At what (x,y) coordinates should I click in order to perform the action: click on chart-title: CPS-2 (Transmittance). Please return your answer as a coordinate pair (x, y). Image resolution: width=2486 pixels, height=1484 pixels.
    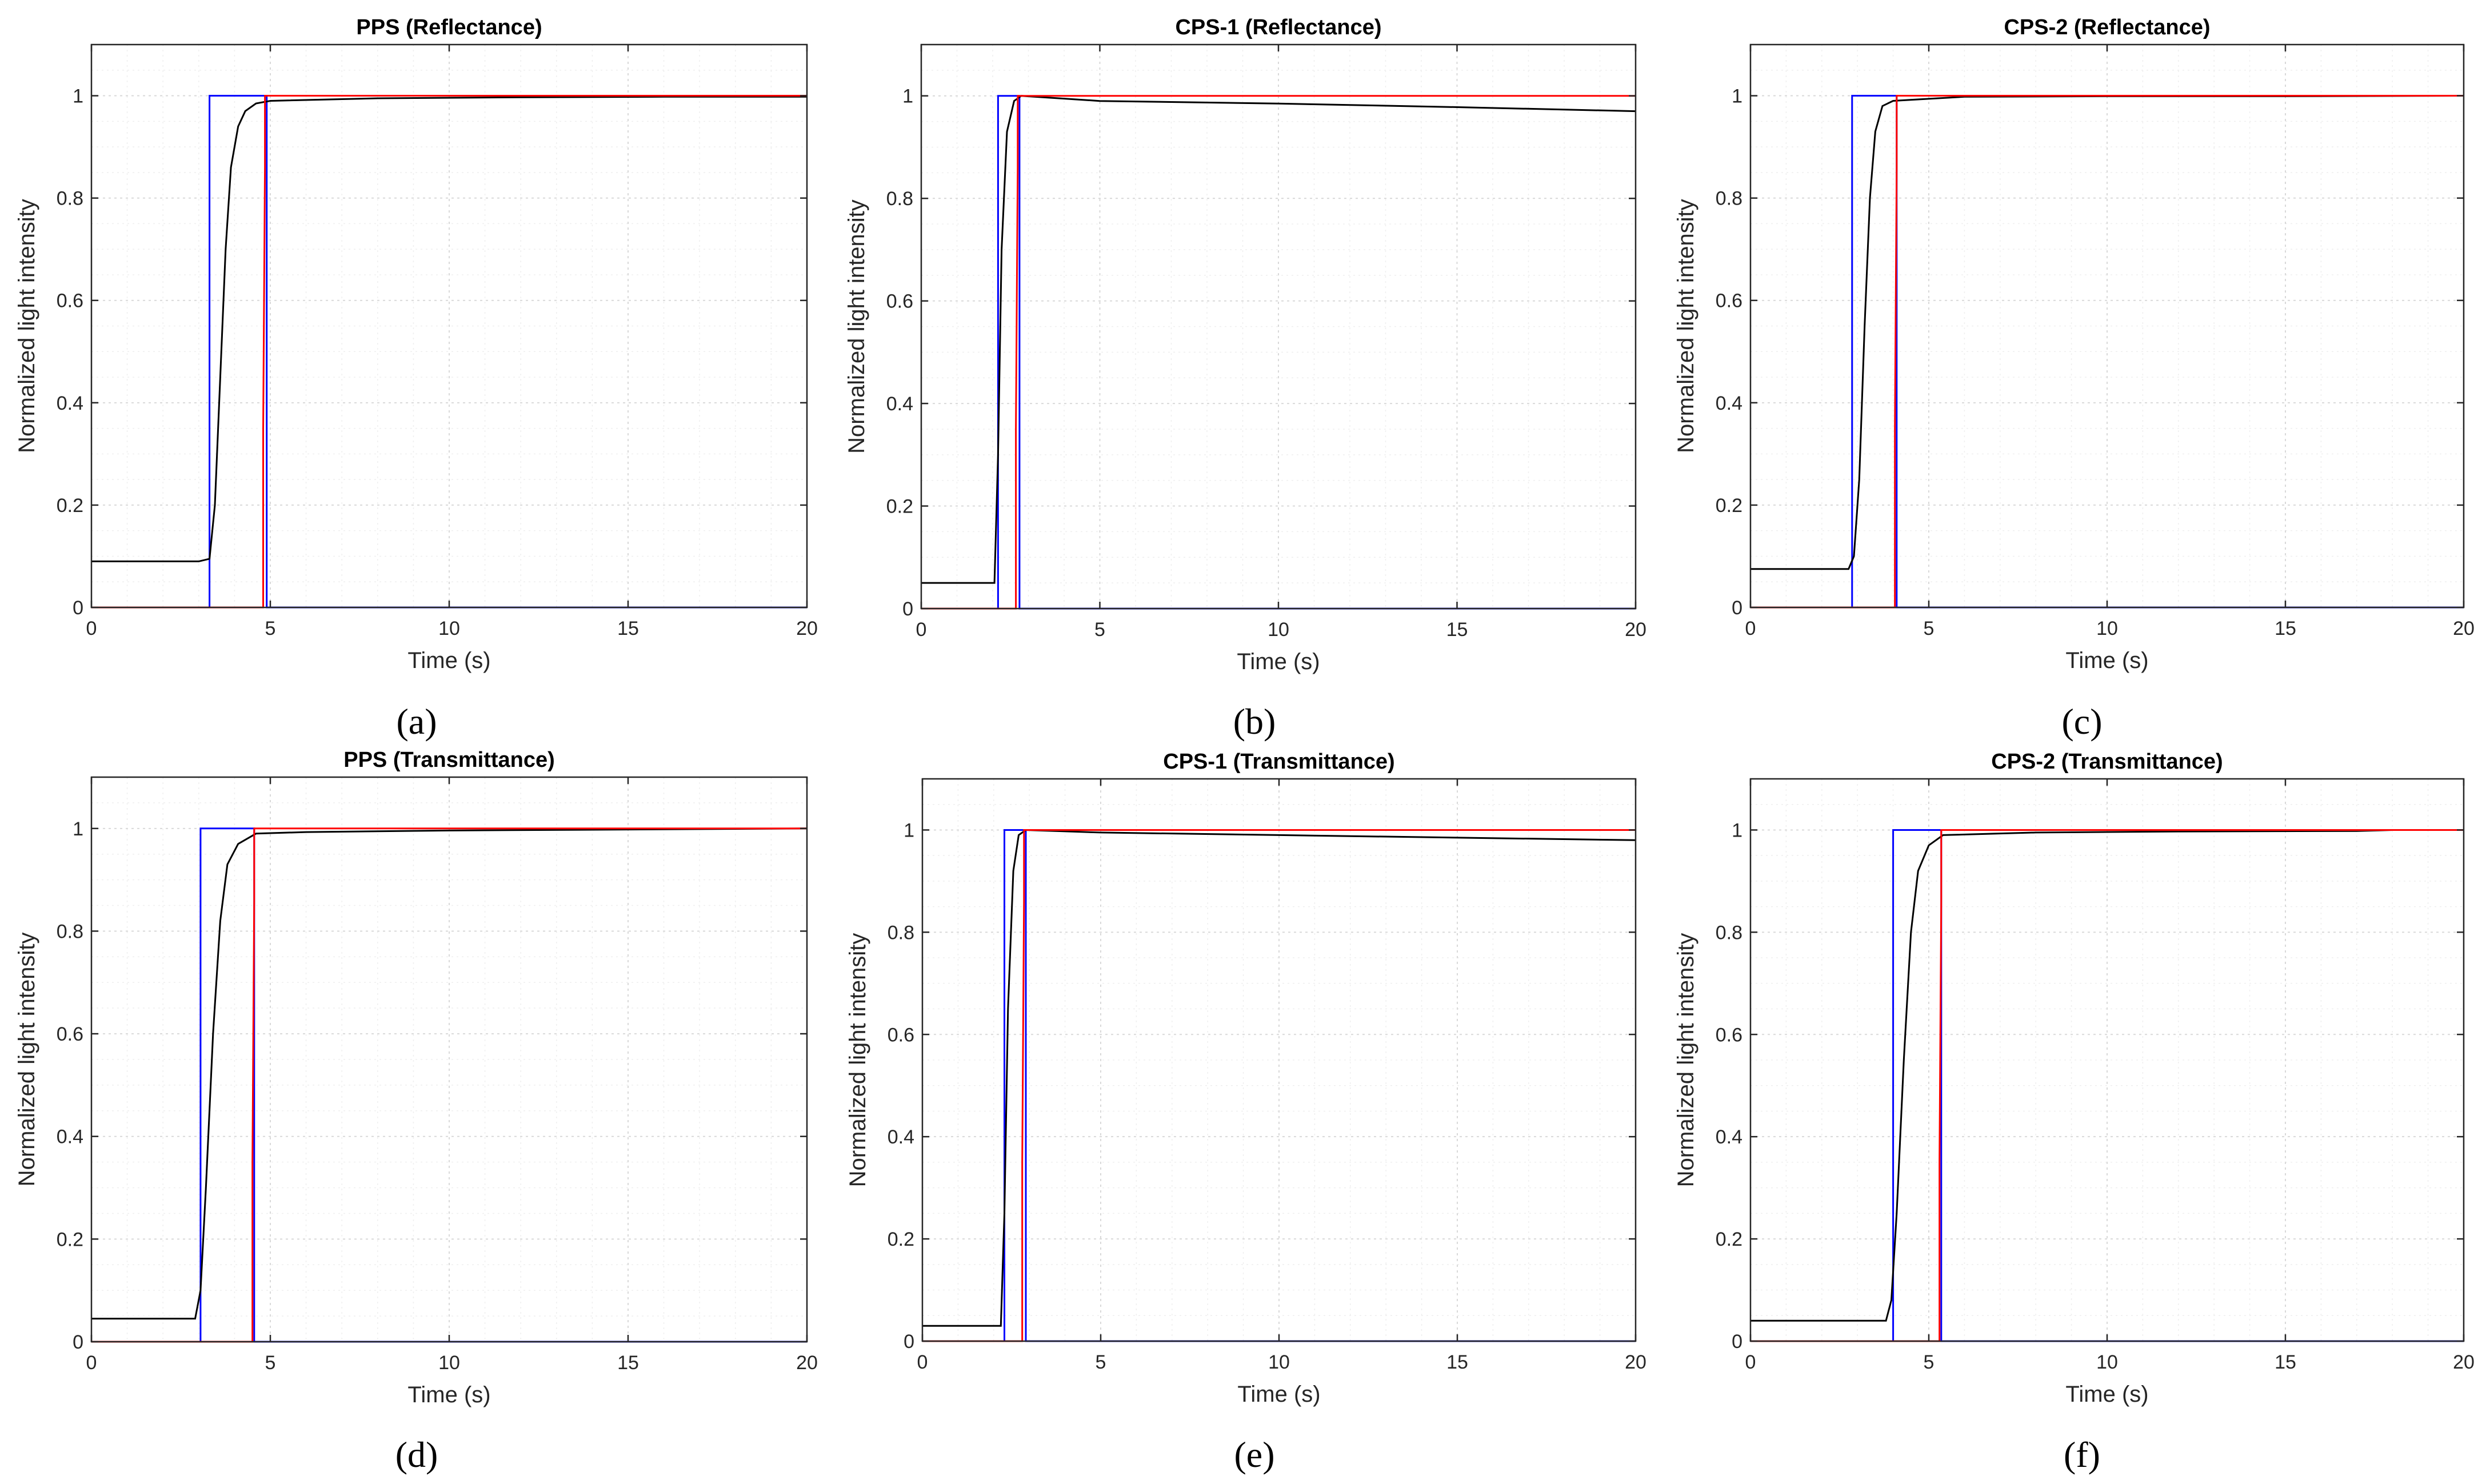
    Looking at the image, I should click on (2107, 762).